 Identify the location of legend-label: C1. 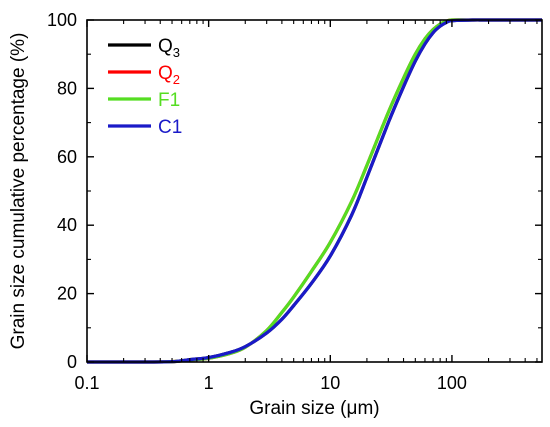
(170, 127).